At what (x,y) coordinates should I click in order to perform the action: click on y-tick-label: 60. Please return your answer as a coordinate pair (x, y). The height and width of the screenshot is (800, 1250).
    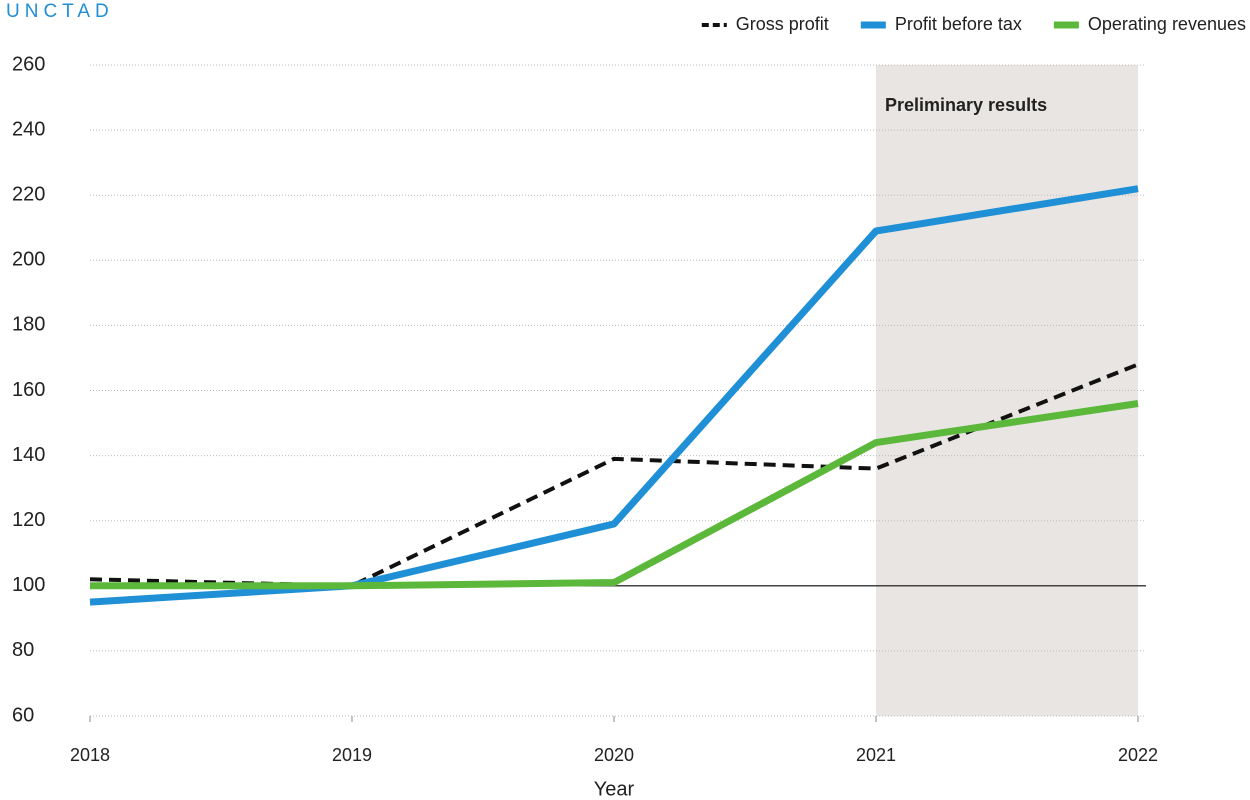
    Looking at the image, I should click on (23, 715).